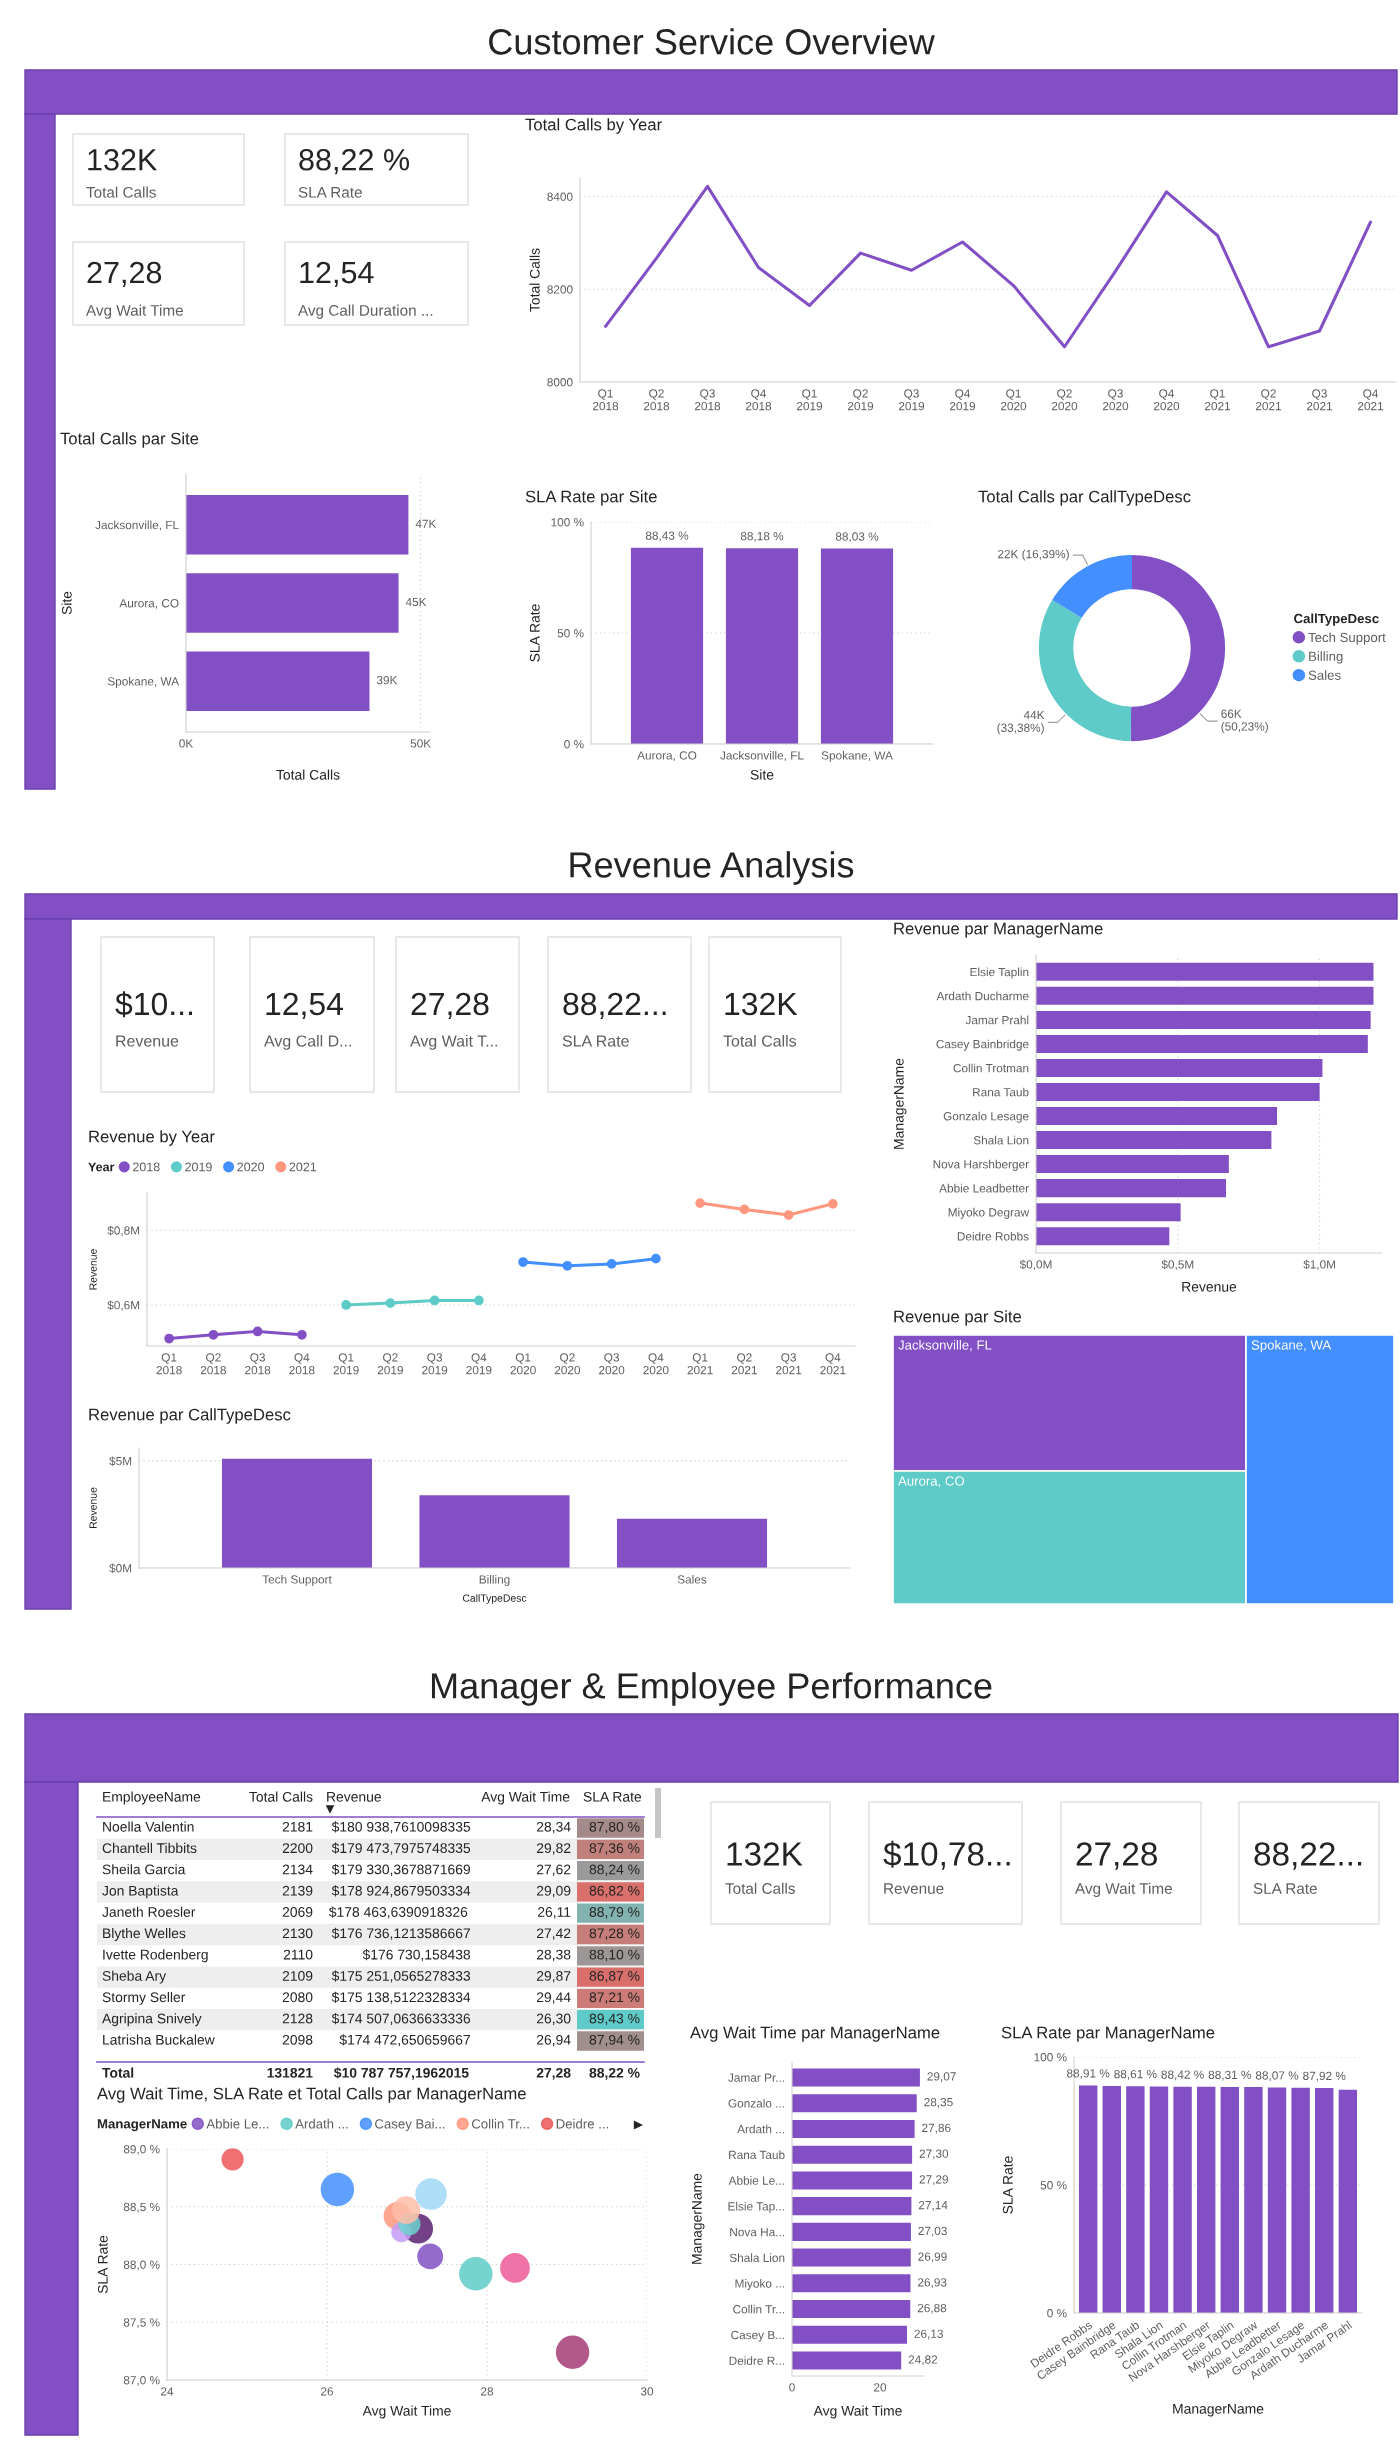 The width and height of the screenshot is (1400, 2452). I want to click on data-label: 27,29, so click(933, 2180).